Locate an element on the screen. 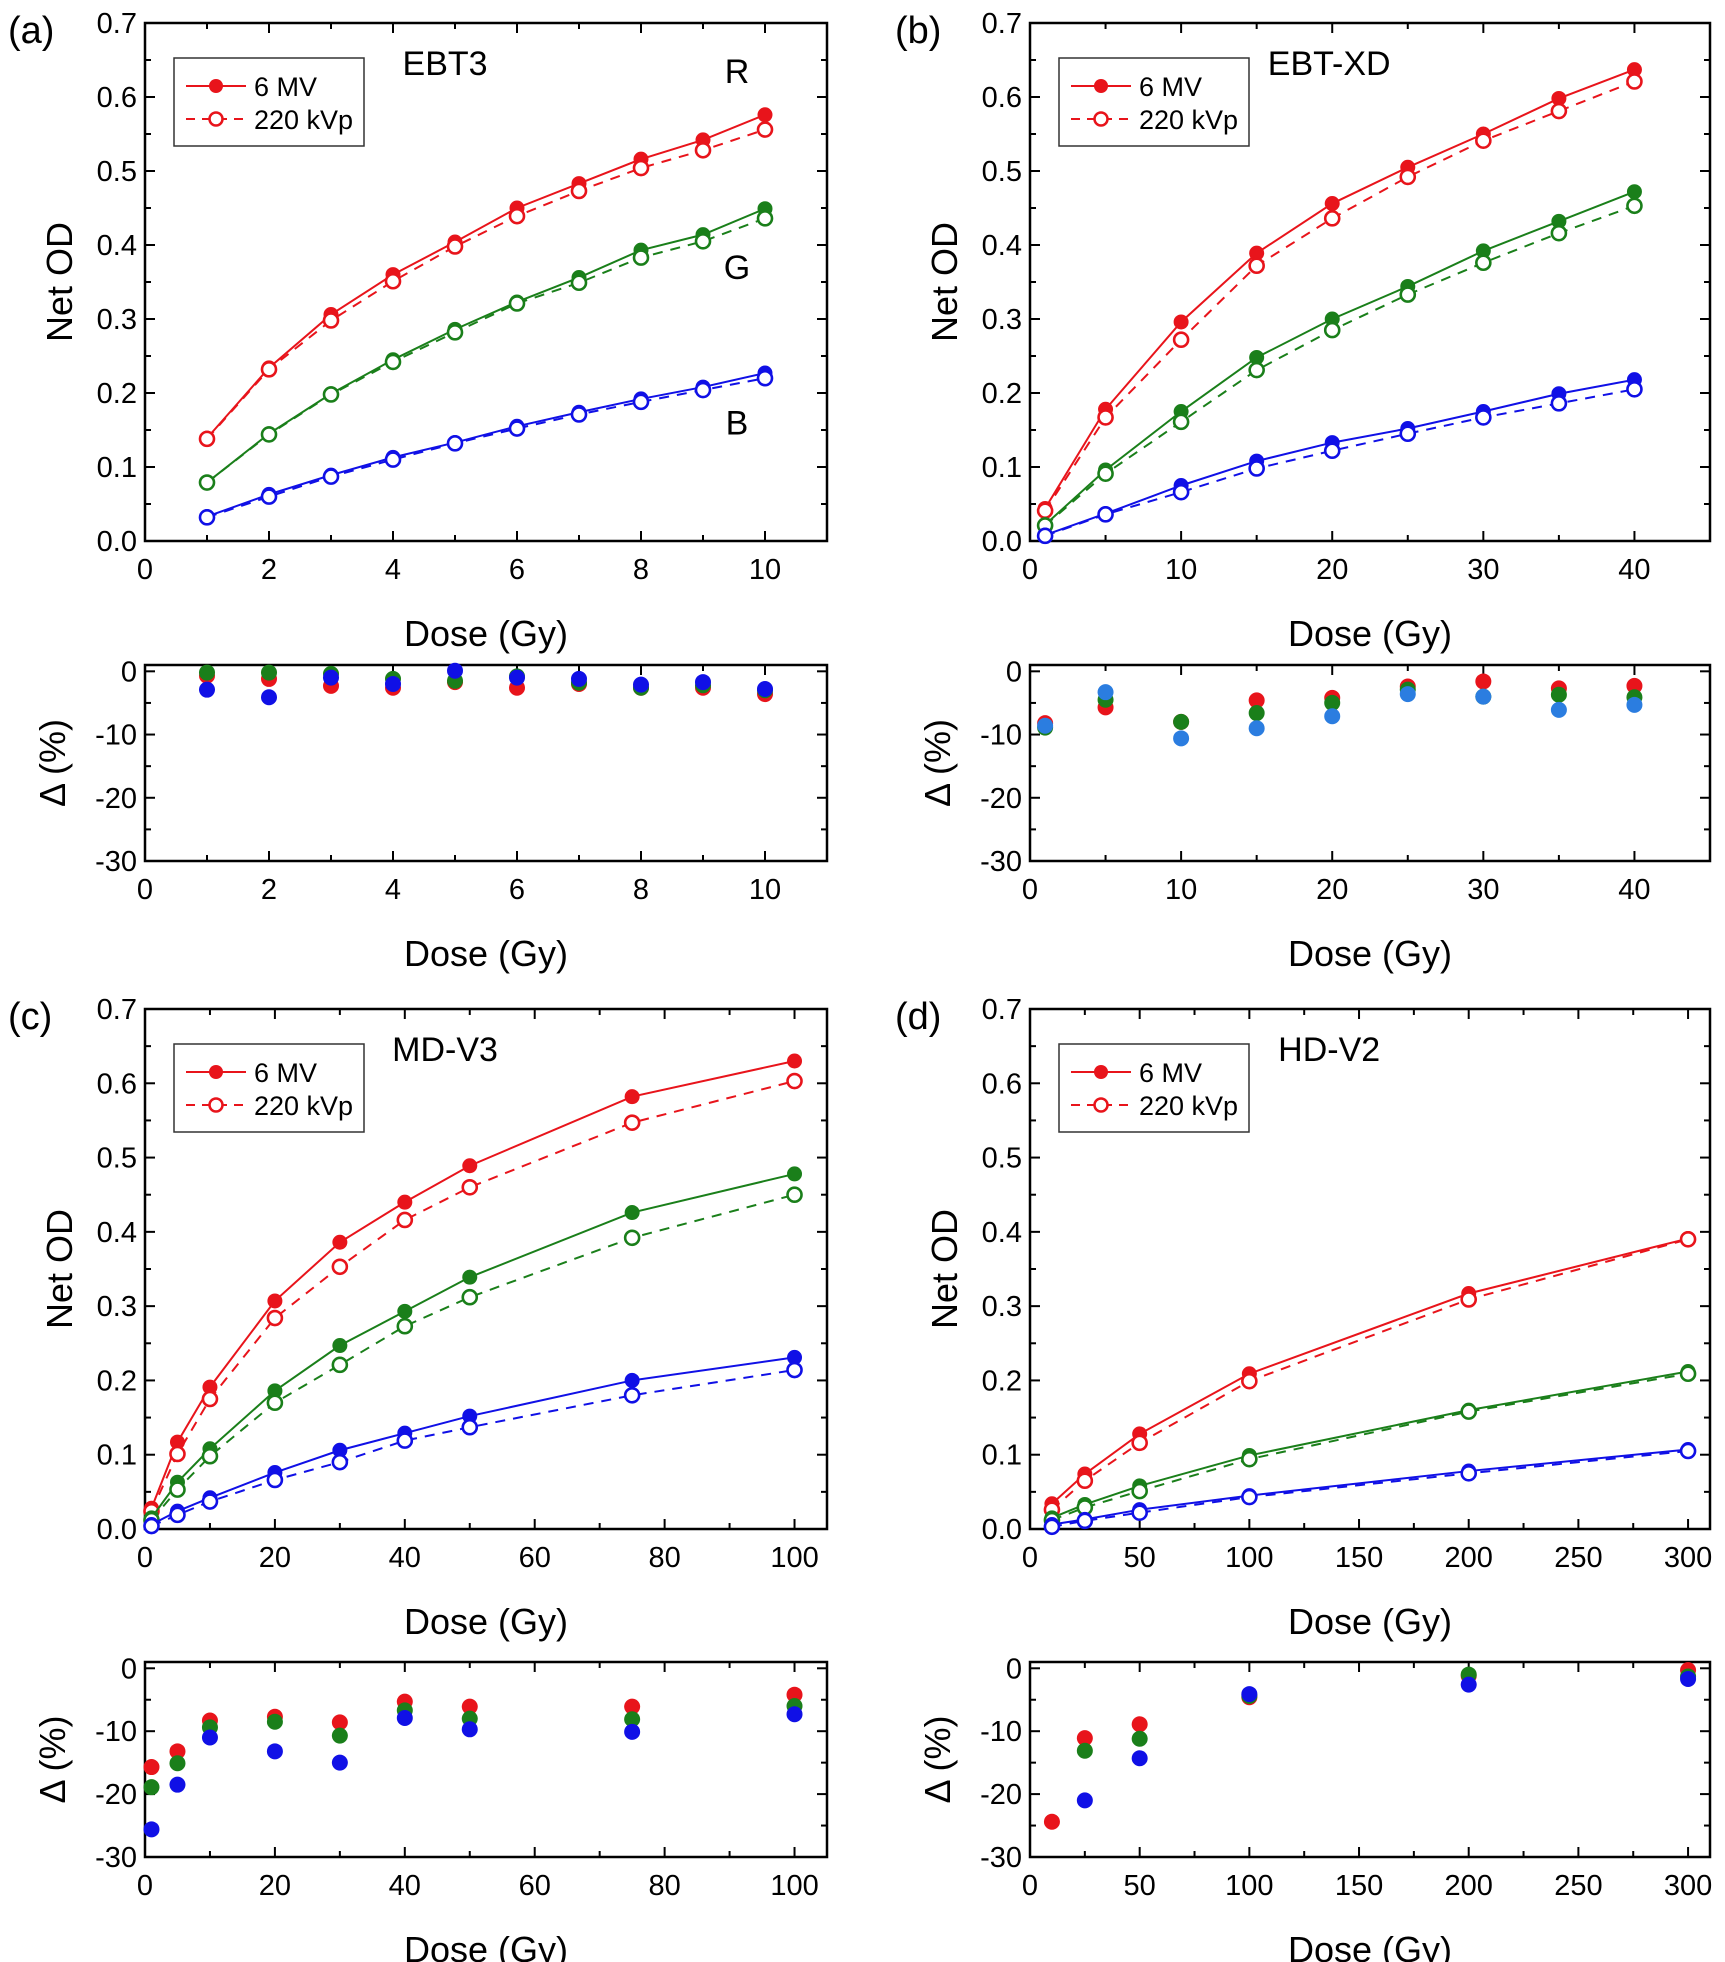 This screenshot has width=1725, height=1962. delta-plot: 0 20 40 60 80 100 0 -10 -20 -30 Dose (Gy) Δ (%) is located at coordinates (430, 1807).